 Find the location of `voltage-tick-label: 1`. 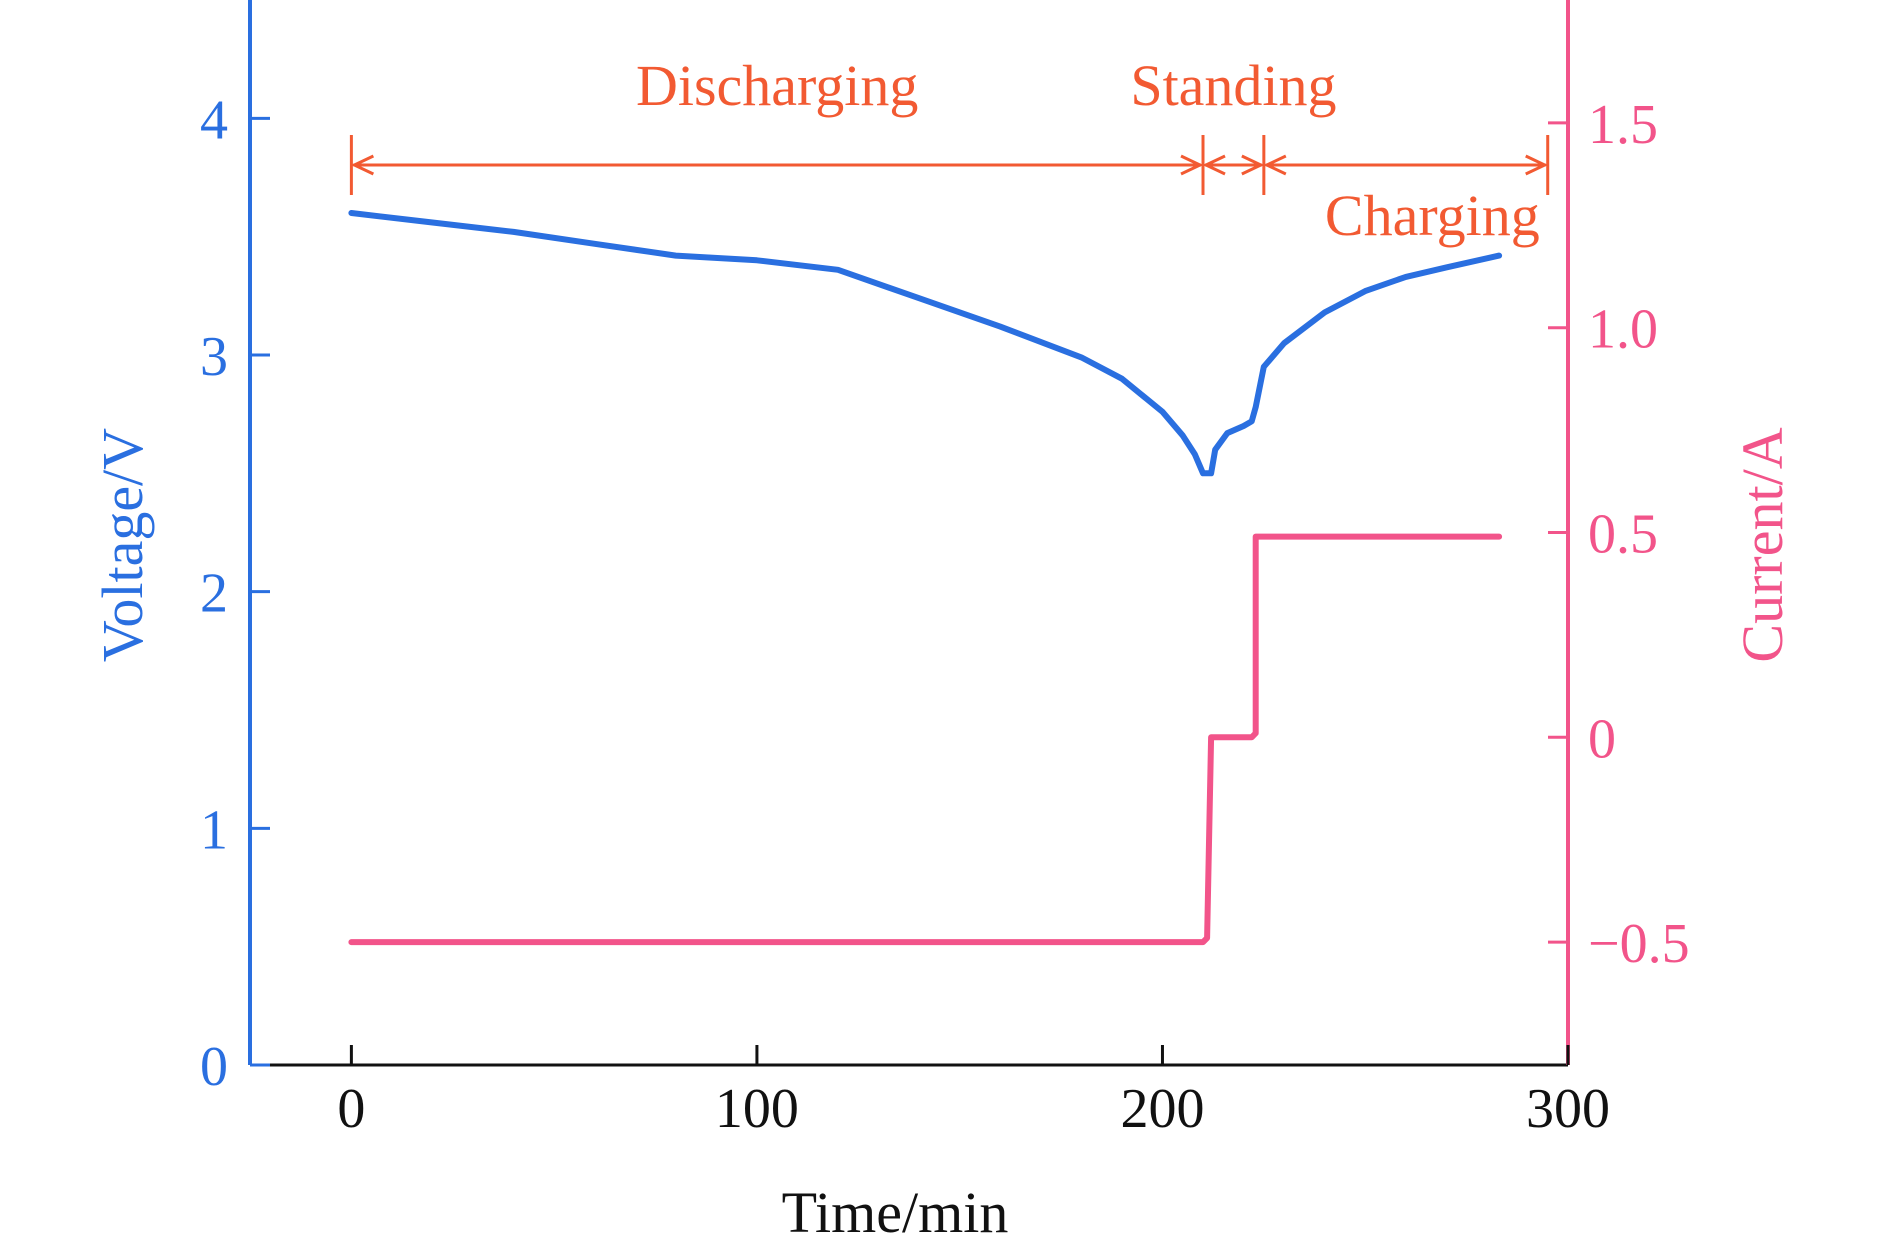

voltage-tick-label: 1 is located at coordinates (214, 830).